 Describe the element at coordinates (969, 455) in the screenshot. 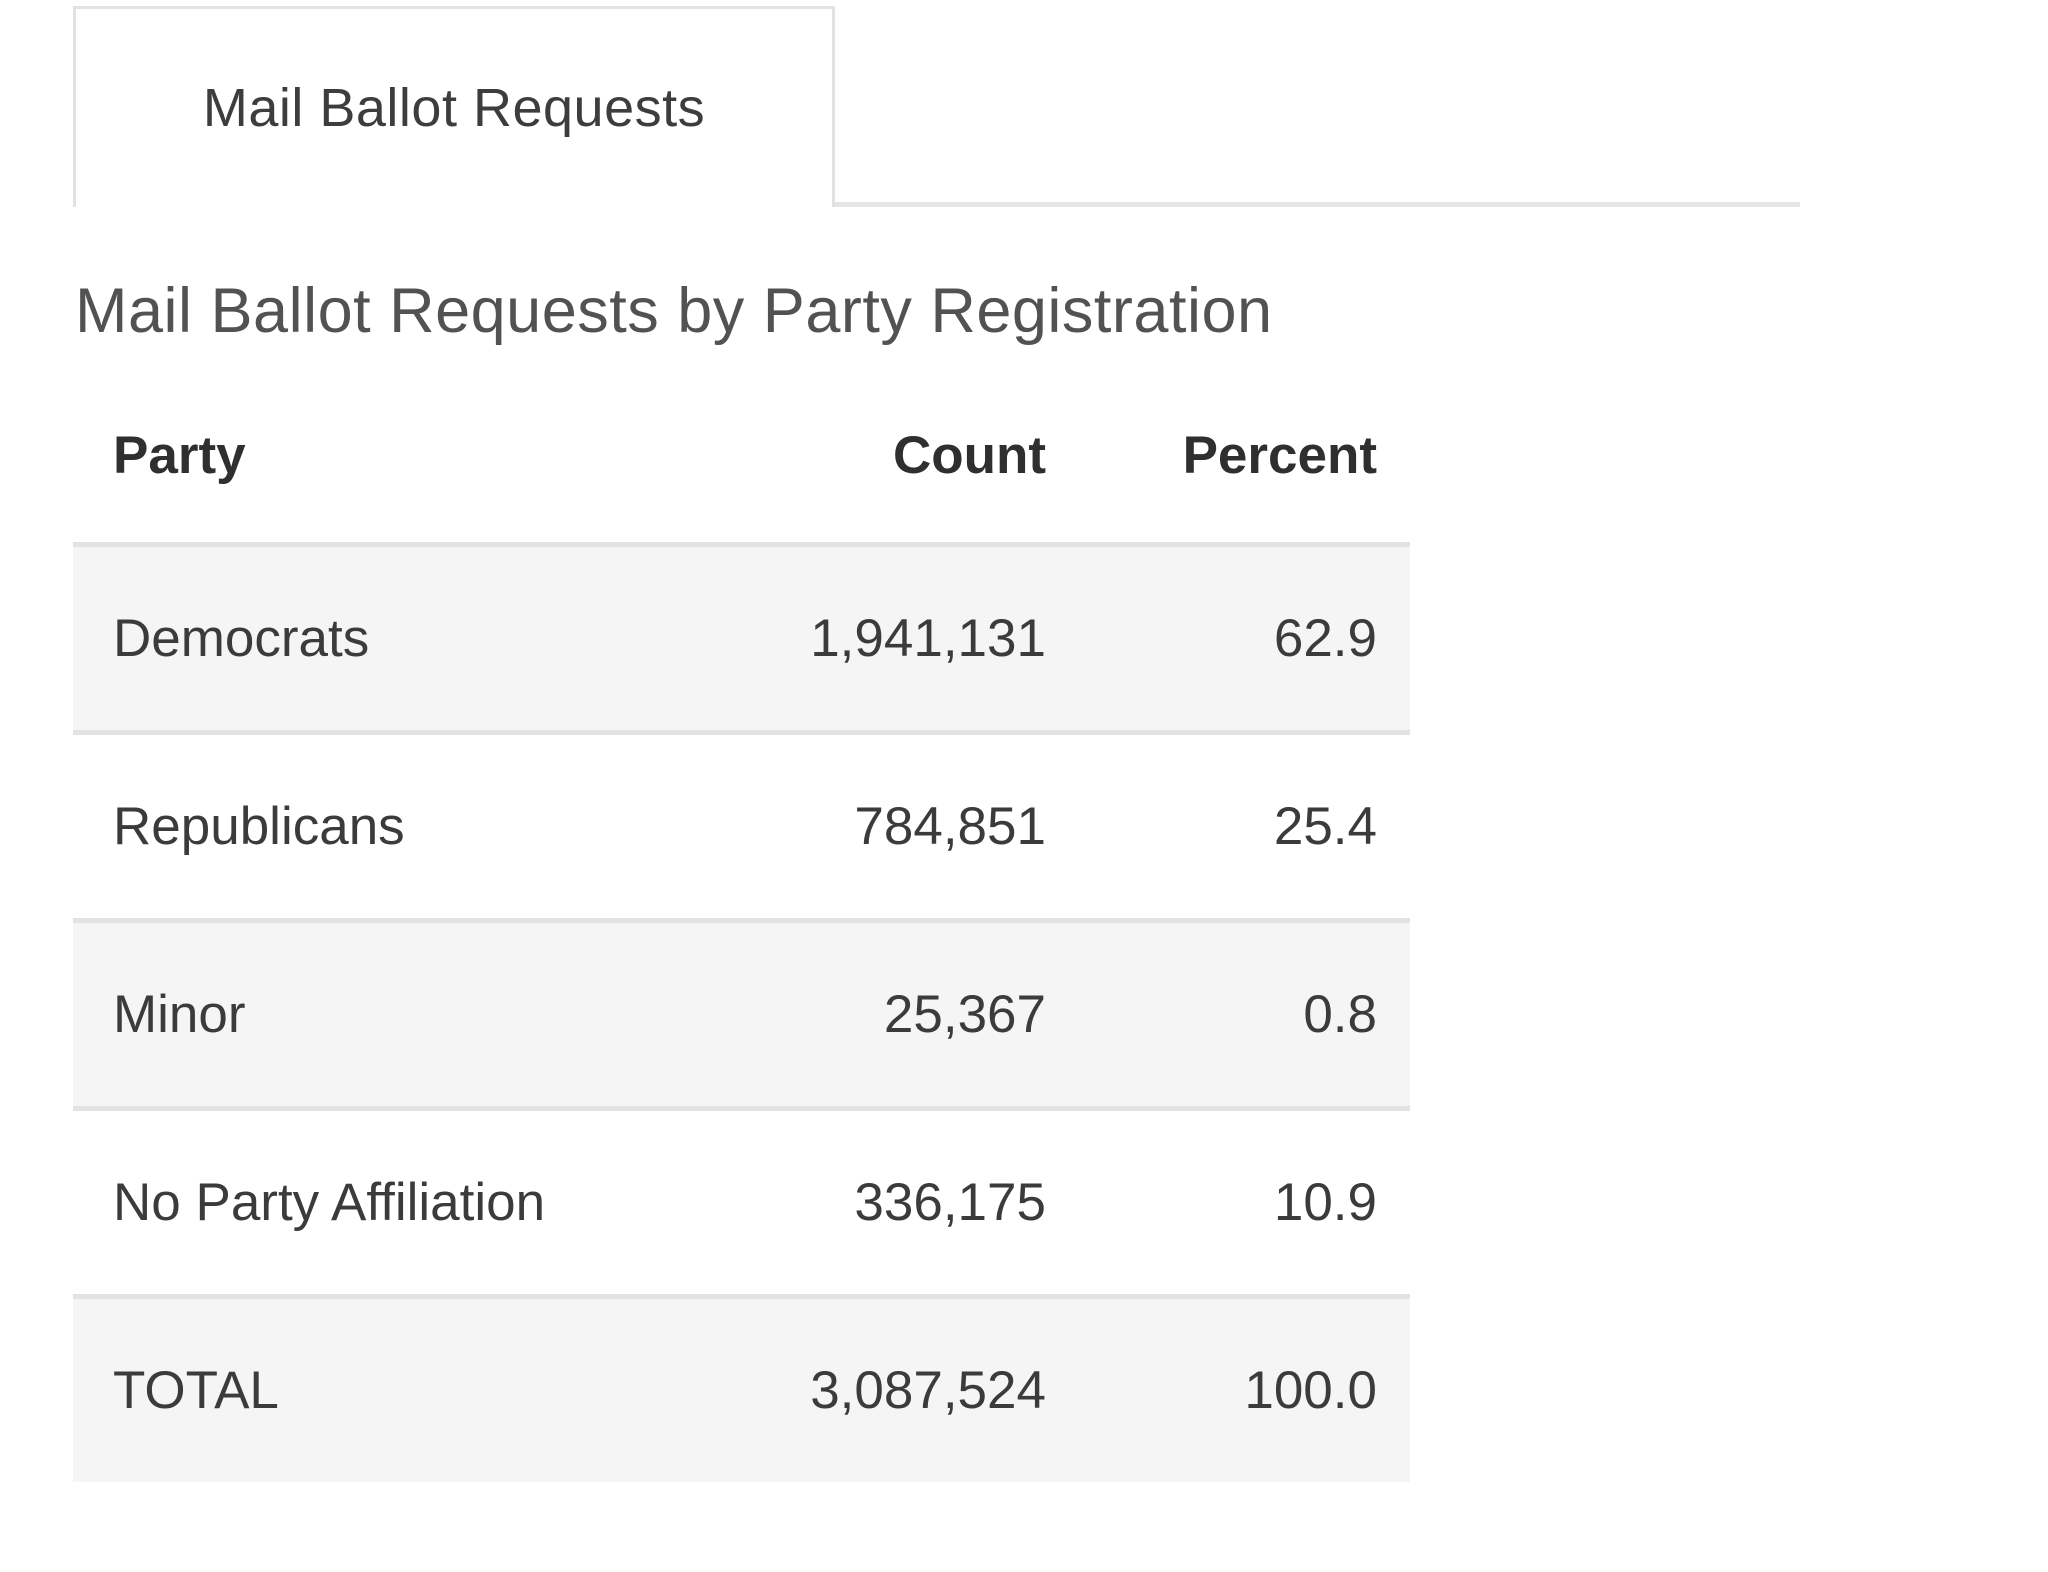

I see `column-header-count: Count` at that location.